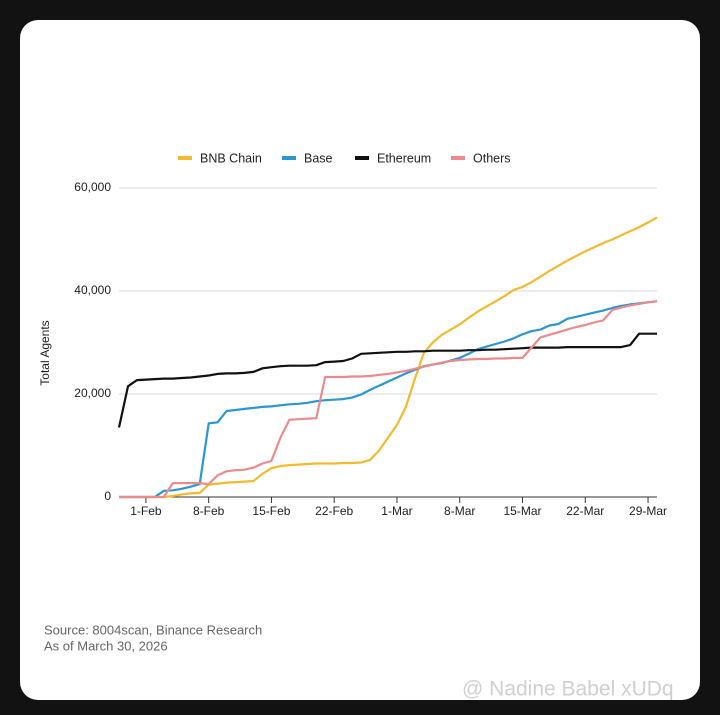 The image size is (720, 715). Describe the element at coordinates (146, 511) in the screenshot. I see `x-tick-label: 1-Feb` at that location.